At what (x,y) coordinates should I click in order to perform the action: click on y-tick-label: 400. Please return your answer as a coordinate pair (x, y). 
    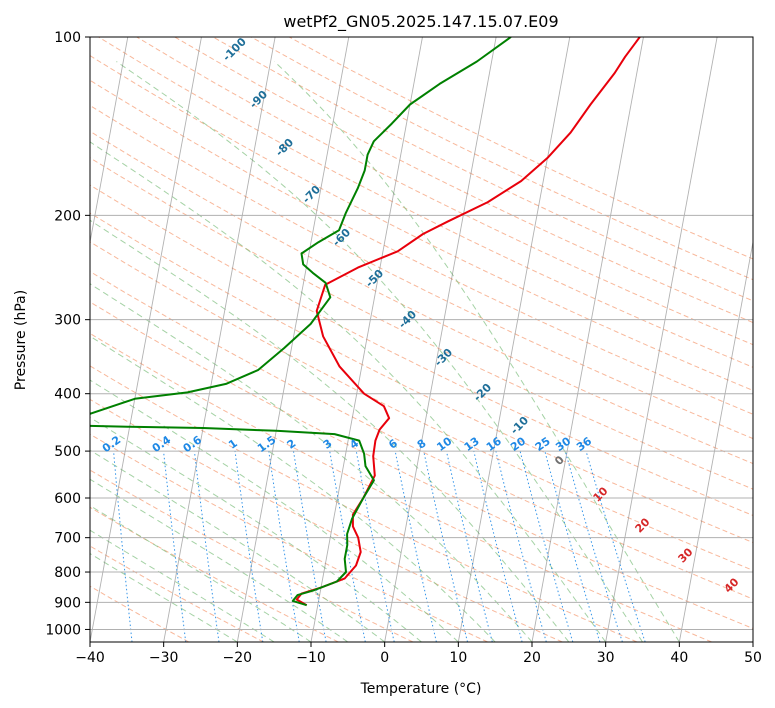
    Looking at the image, I should click on (67, 395).